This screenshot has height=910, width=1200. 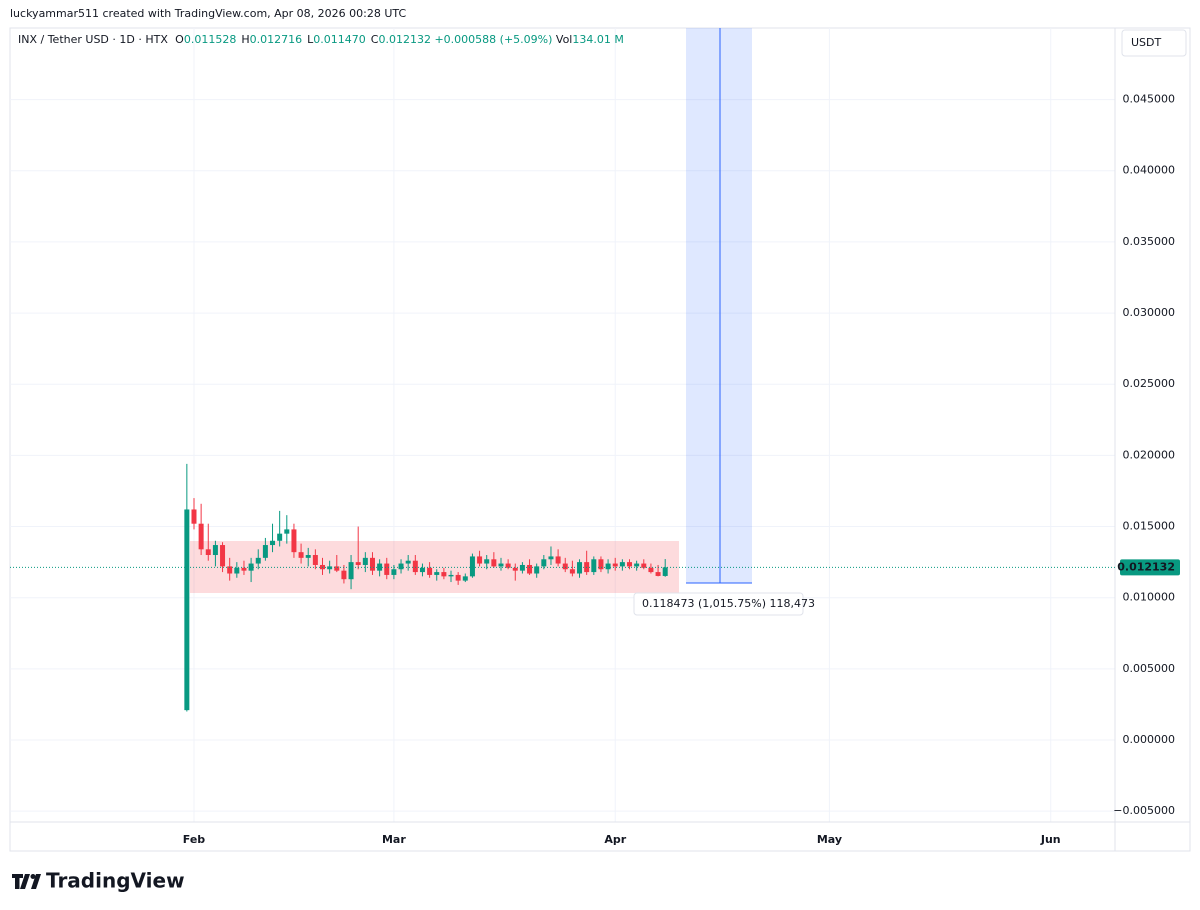 What do you see at coordinates (493, 39) in the screenshot?
I see `change: +0.000588 (+5.09%)` at bounding box center [493, 39].